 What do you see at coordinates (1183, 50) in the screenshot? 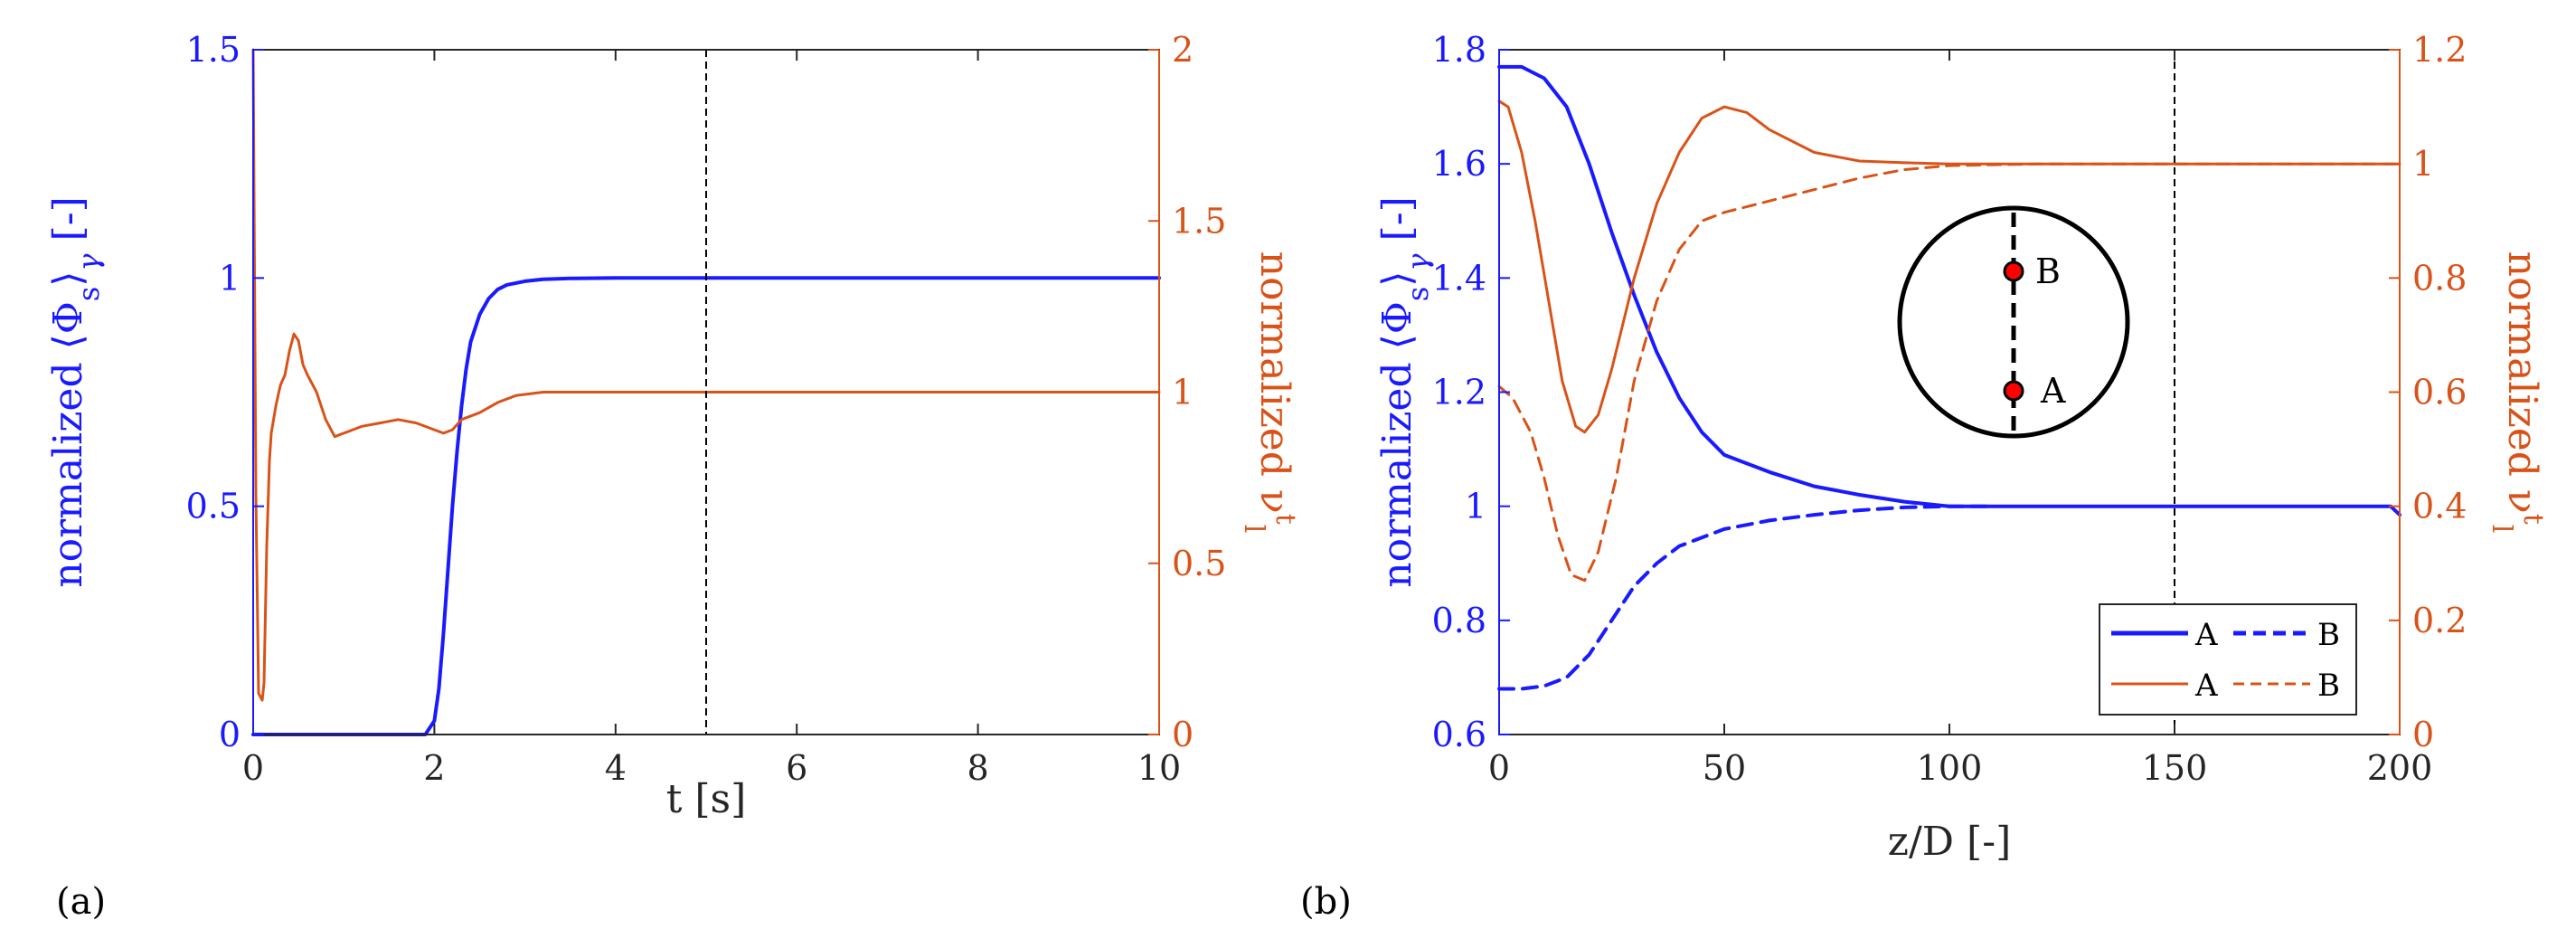
I see `right-y-tick-label: 2` at bounding box center [1183, 50].